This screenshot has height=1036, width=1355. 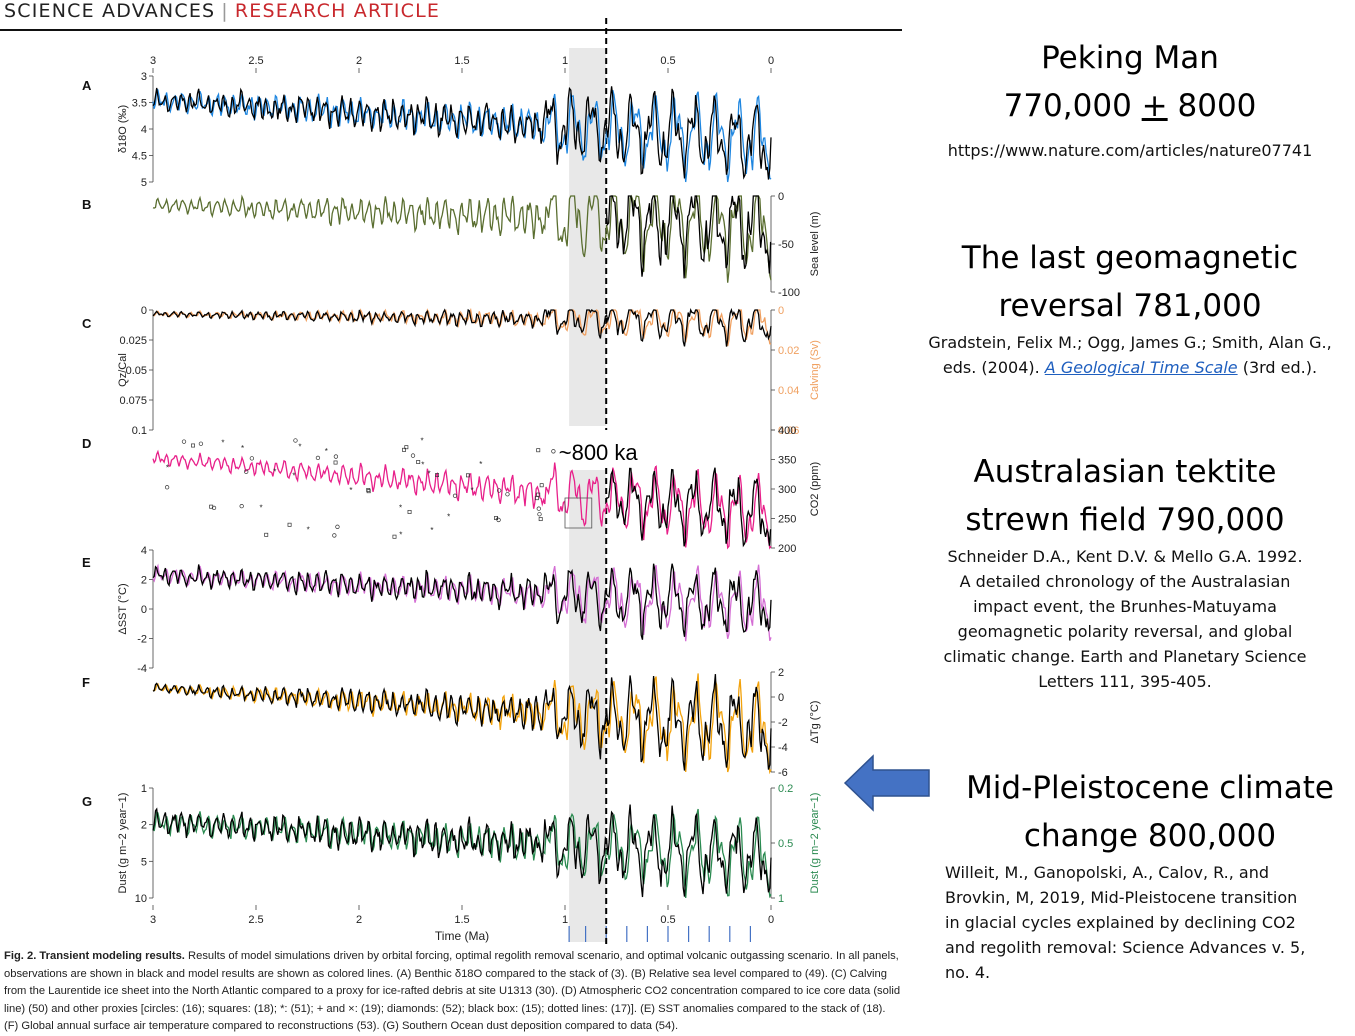 I want to click on panel-d-observation-line, so click(x=688, y=507).